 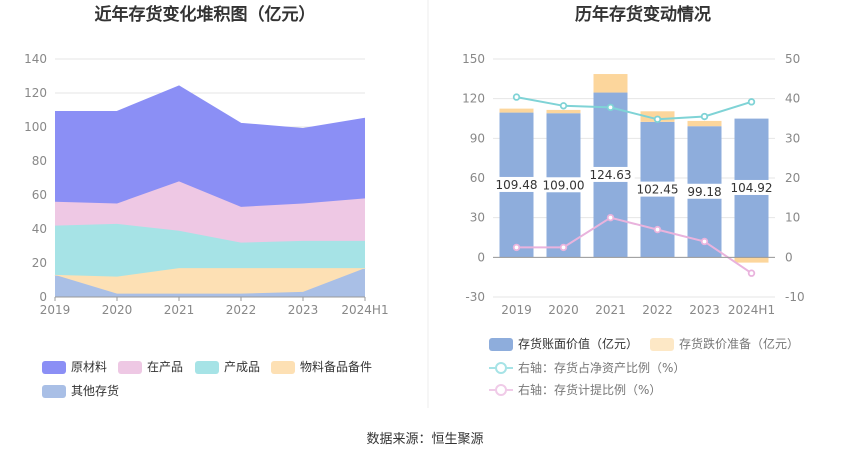 I want to click on legend-label-ratio-provision: 右轴：存货计提比例（%）, so click(x=589, y=389).